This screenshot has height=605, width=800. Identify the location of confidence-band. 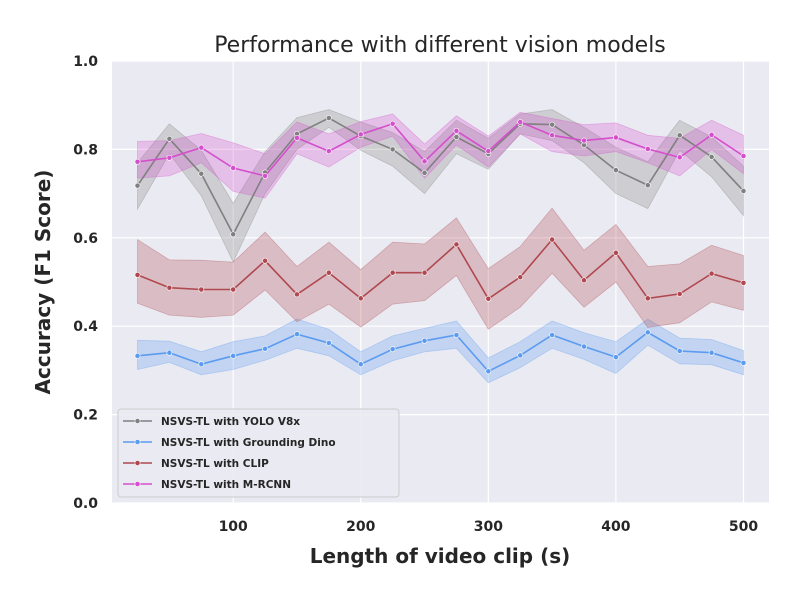
(440, 351).